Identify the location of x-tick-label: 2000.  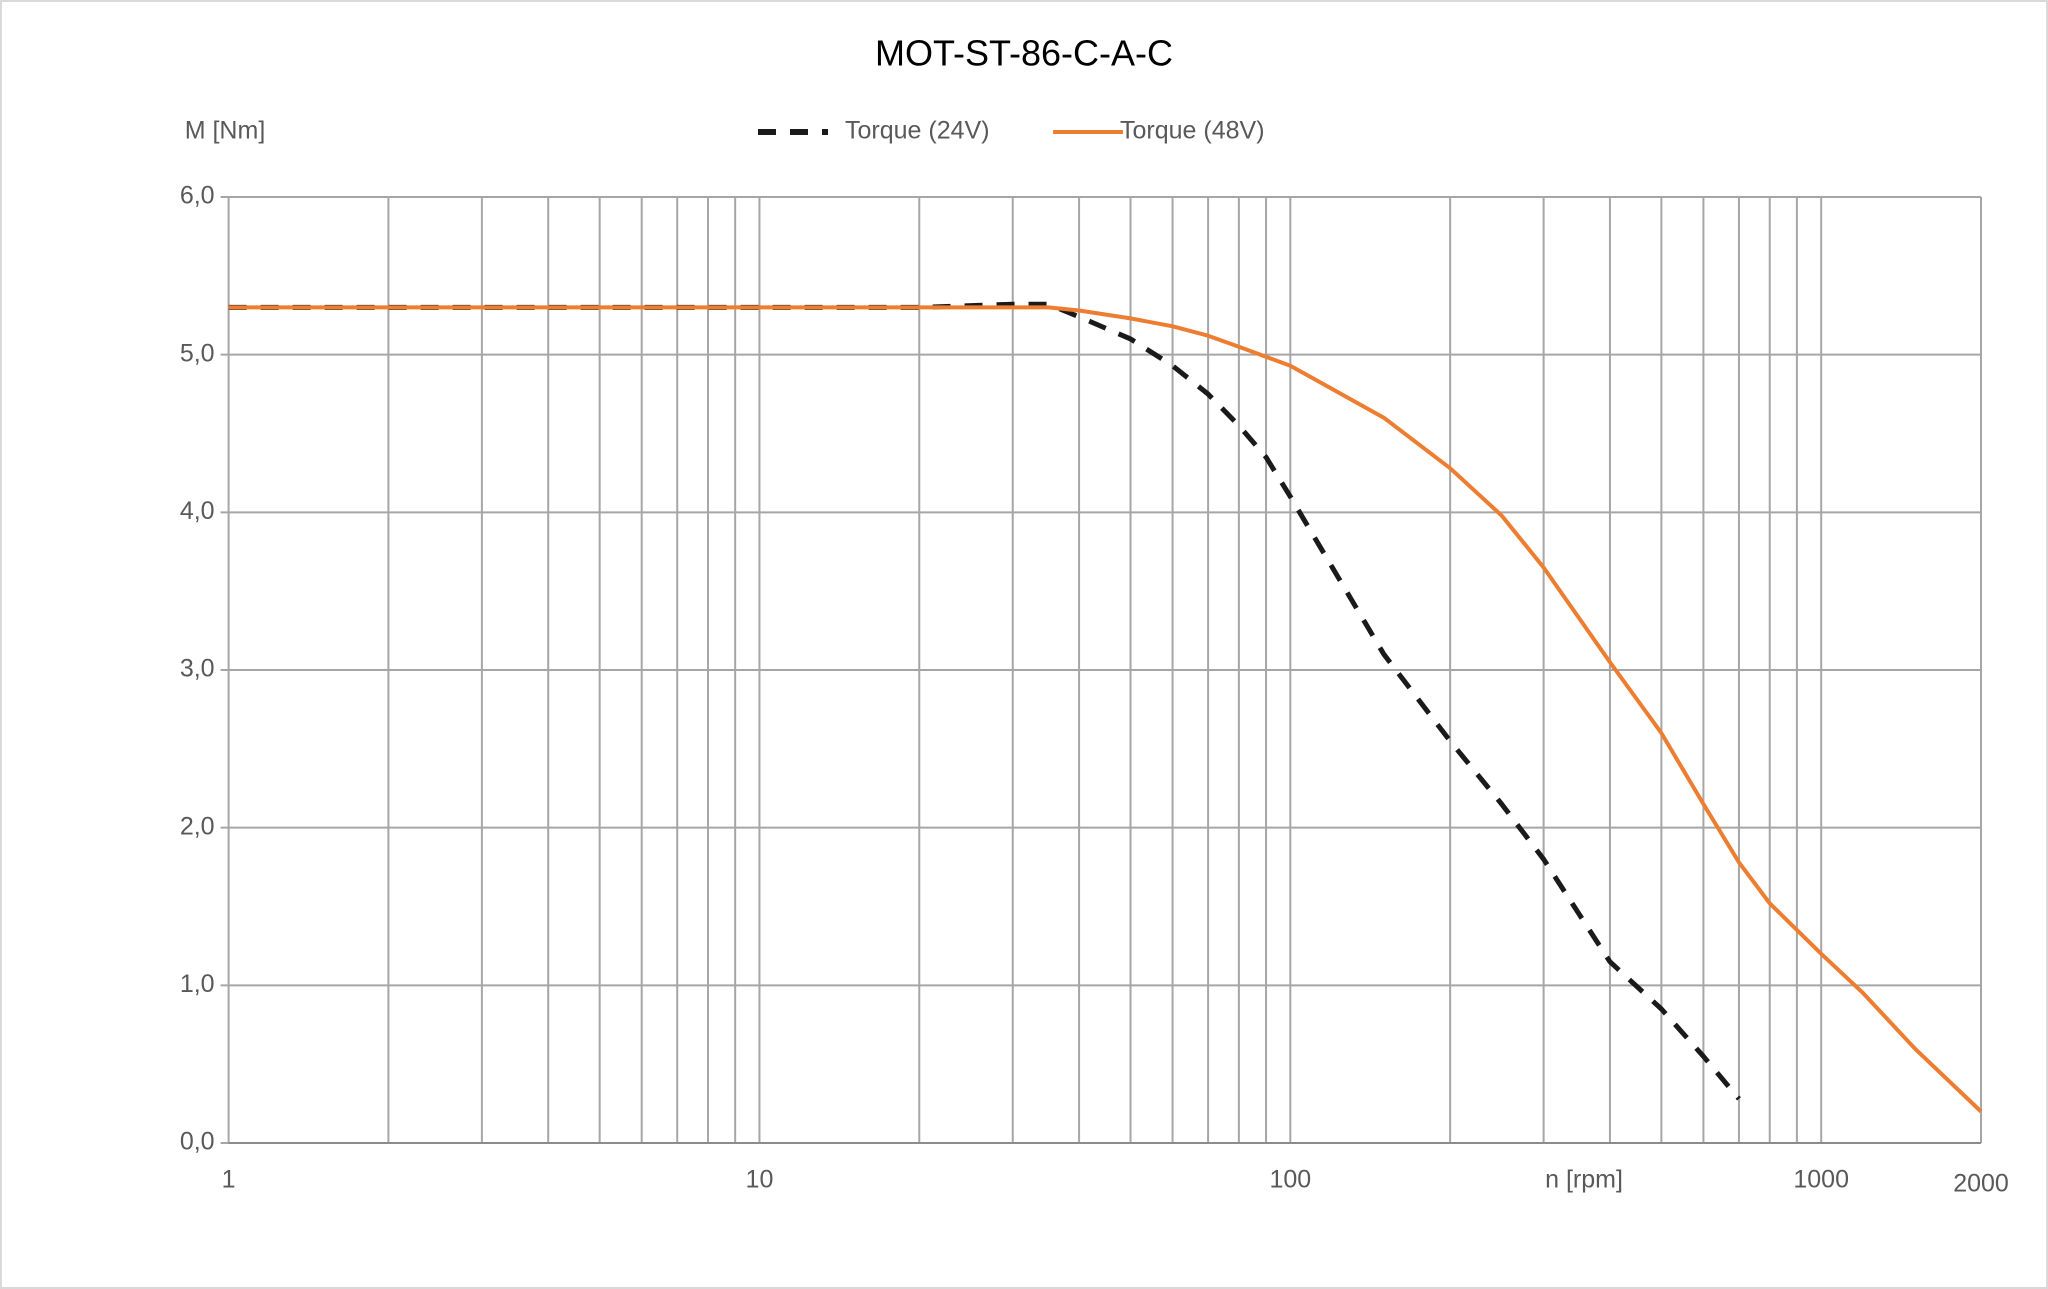
(1981, 1184).